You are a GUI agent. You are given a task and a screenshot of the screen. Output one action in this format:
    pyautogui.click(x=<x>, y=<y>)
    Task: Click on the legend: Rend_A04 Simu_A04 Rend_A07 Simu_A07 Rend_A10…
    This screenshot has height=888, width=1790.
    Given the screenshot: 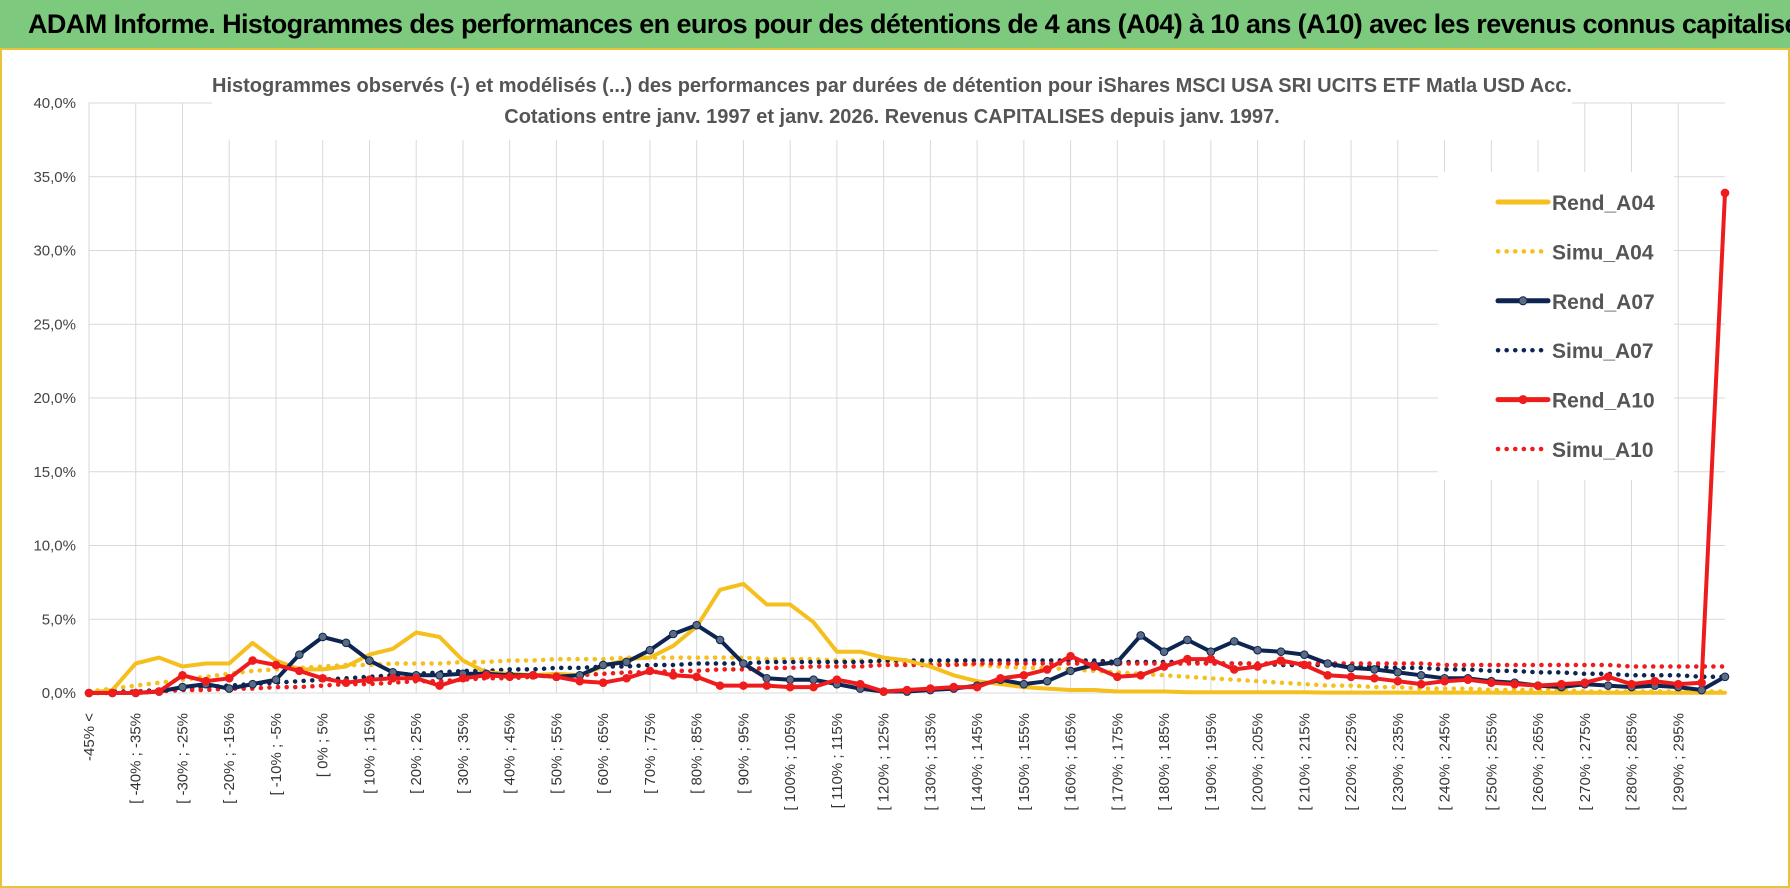 What is the action you would take?
    pyautogui.click(x=1556, y=326)
    